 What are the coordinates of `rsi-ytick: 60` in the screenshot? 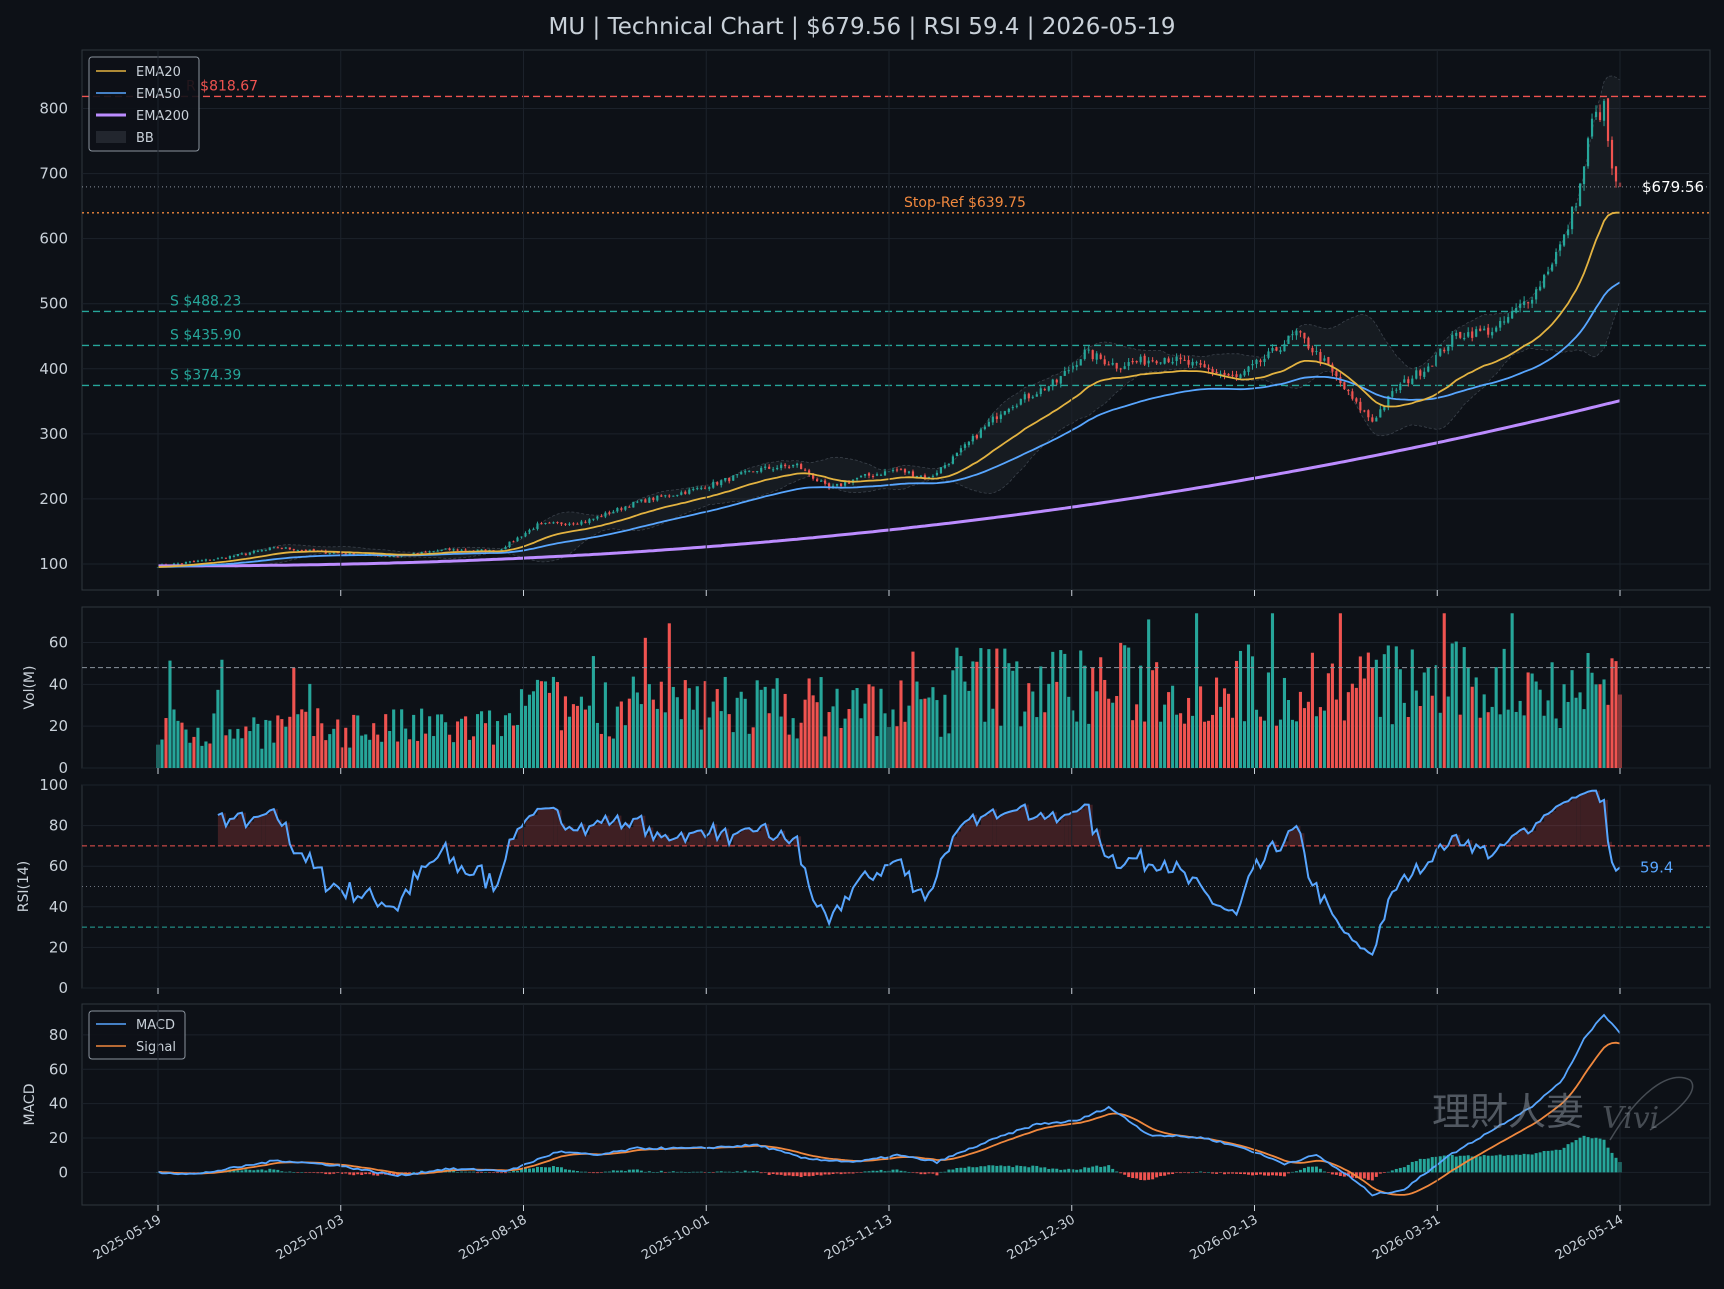 It's located at (58, 866).